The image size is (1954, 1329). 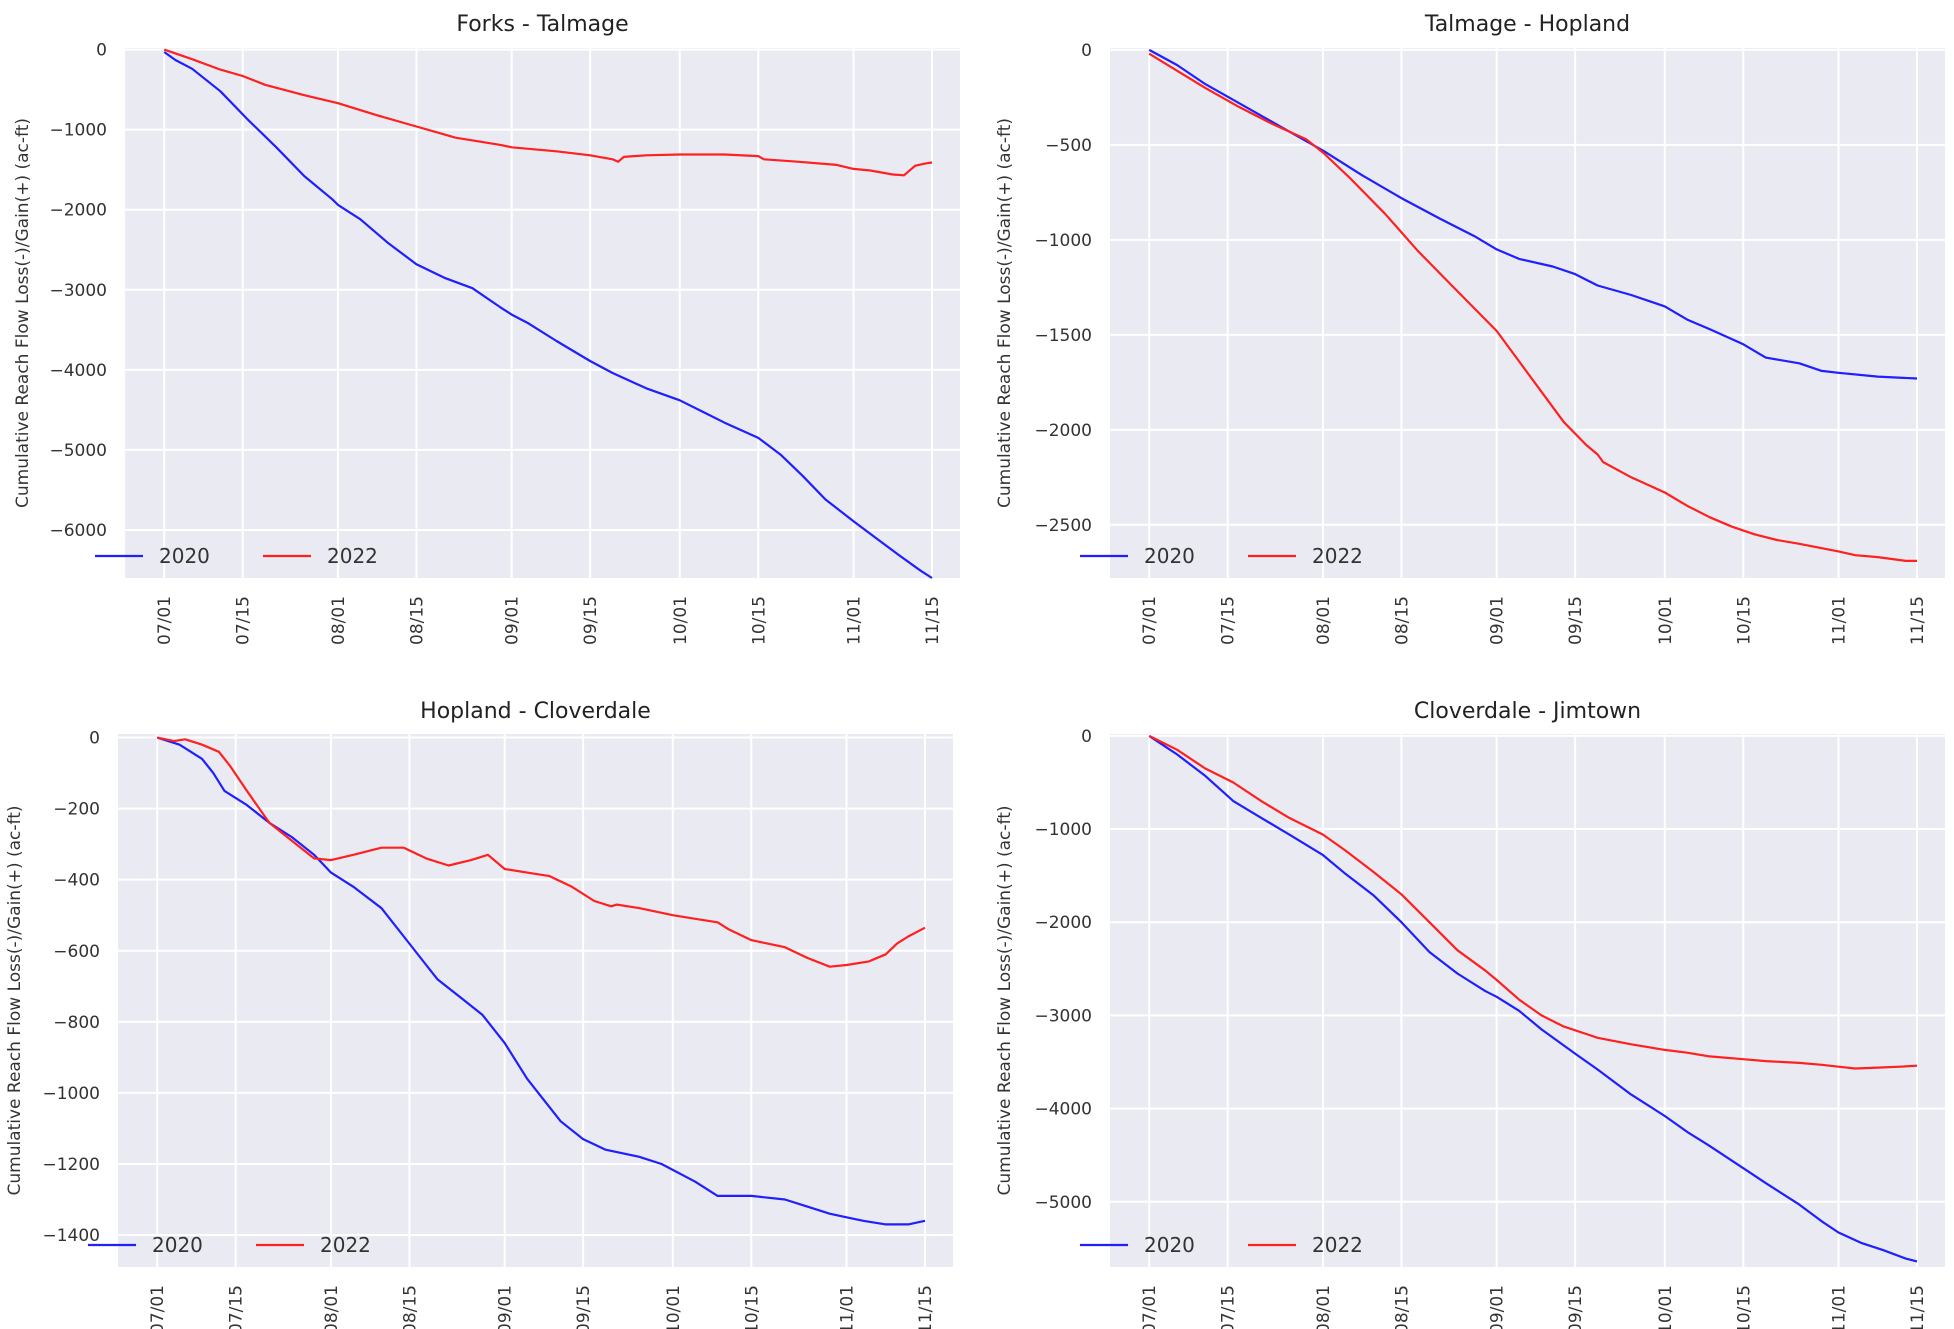 I want to click on y-tick-label: −400, so click(x=76, y=881).